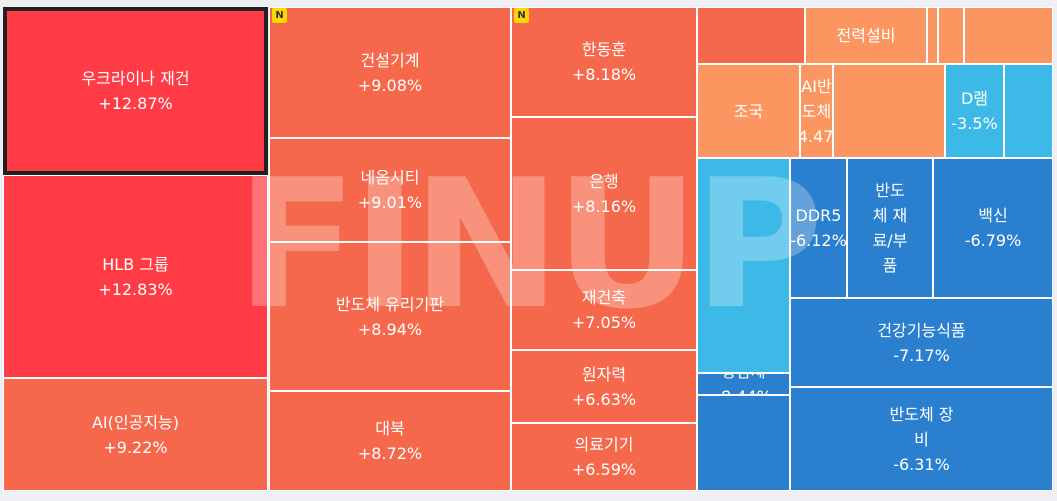  I want to click on tile-name: 재건축, so click(604, 297).